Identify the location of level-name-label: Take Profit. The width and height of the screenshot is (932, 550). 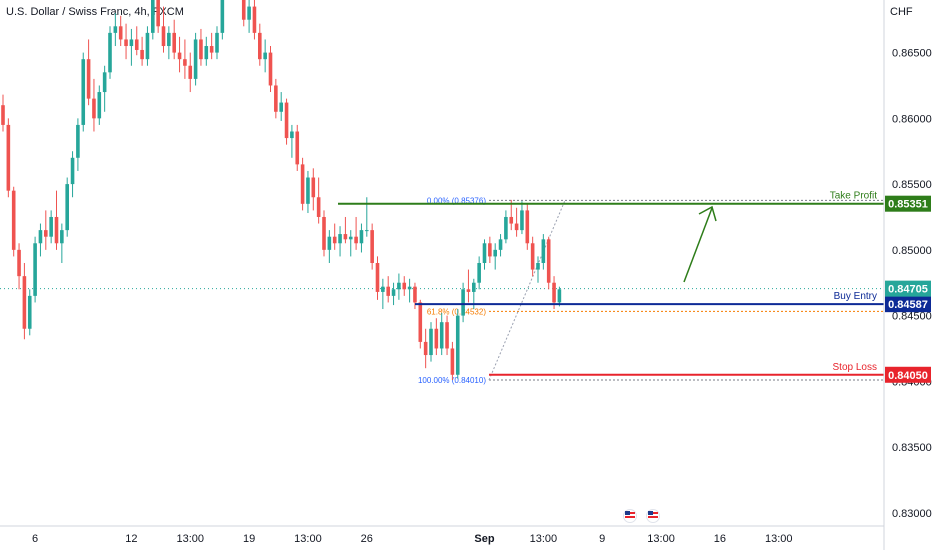
(853, 196).